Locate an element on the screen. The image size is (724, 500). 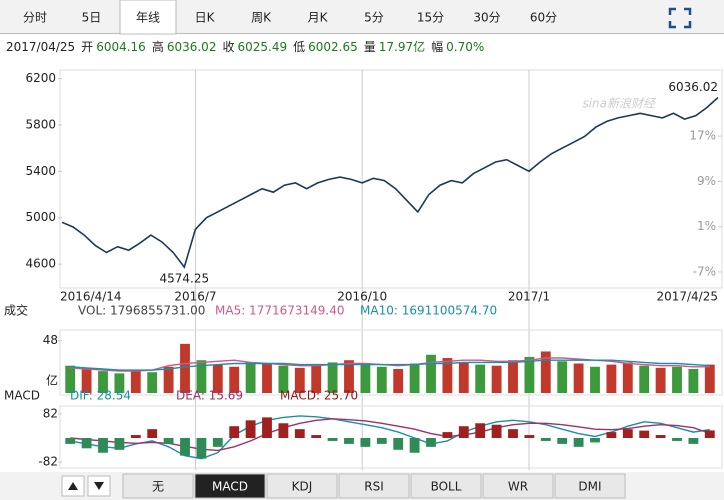
legend-entry: MACD: 25.70 is located at coordinates (319, 396).